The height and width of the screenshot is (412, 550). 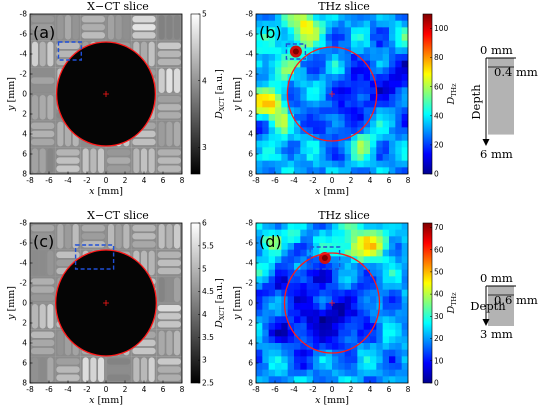 What do you see at coordinates (44, 32) in the screenshot?
I see `panel-label: (a)` at bounding box center [44, 32].